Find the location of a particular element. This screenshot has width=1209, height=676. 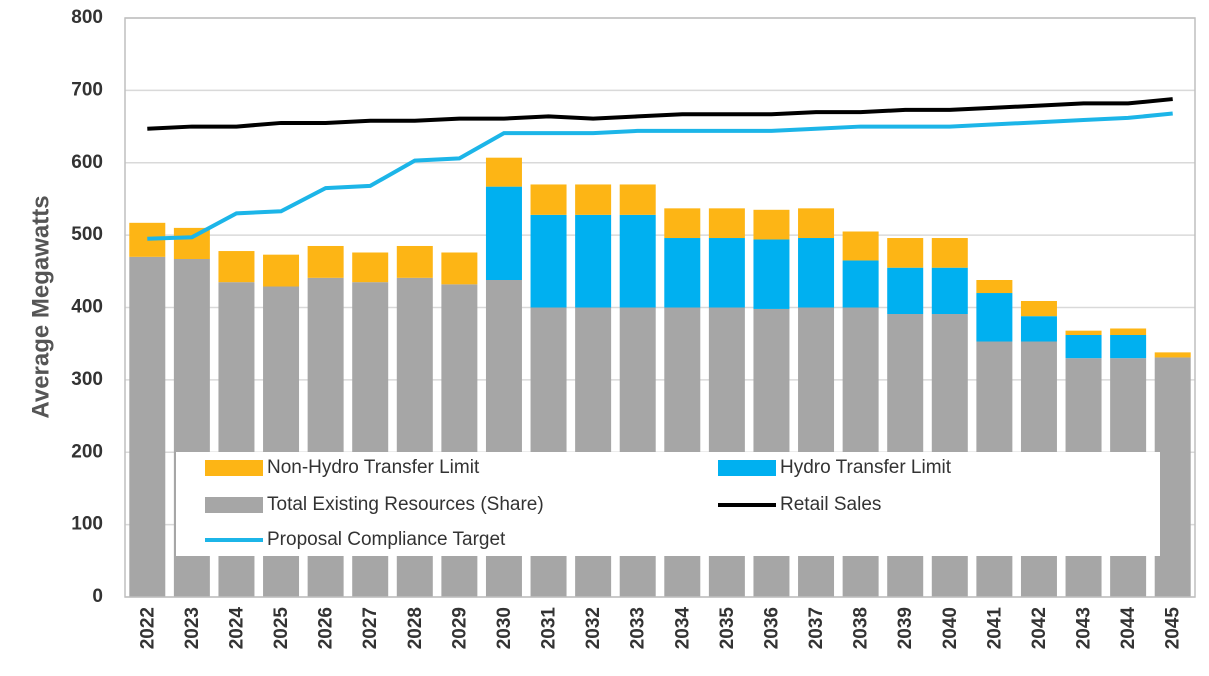

x-tick-label: 2042 is located at coordinates (1039, 628).